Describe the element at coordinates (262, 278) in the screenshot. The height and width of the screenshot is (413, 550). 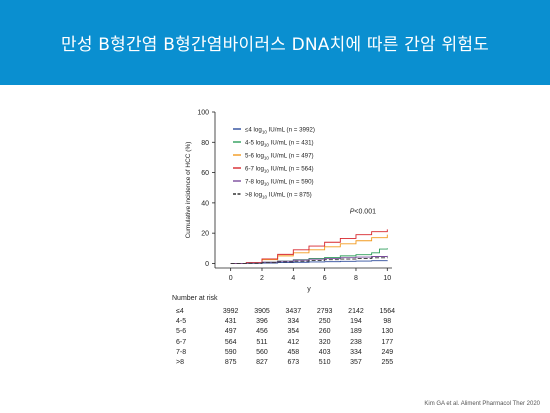
I see `x-tick-label: 2` at that location.